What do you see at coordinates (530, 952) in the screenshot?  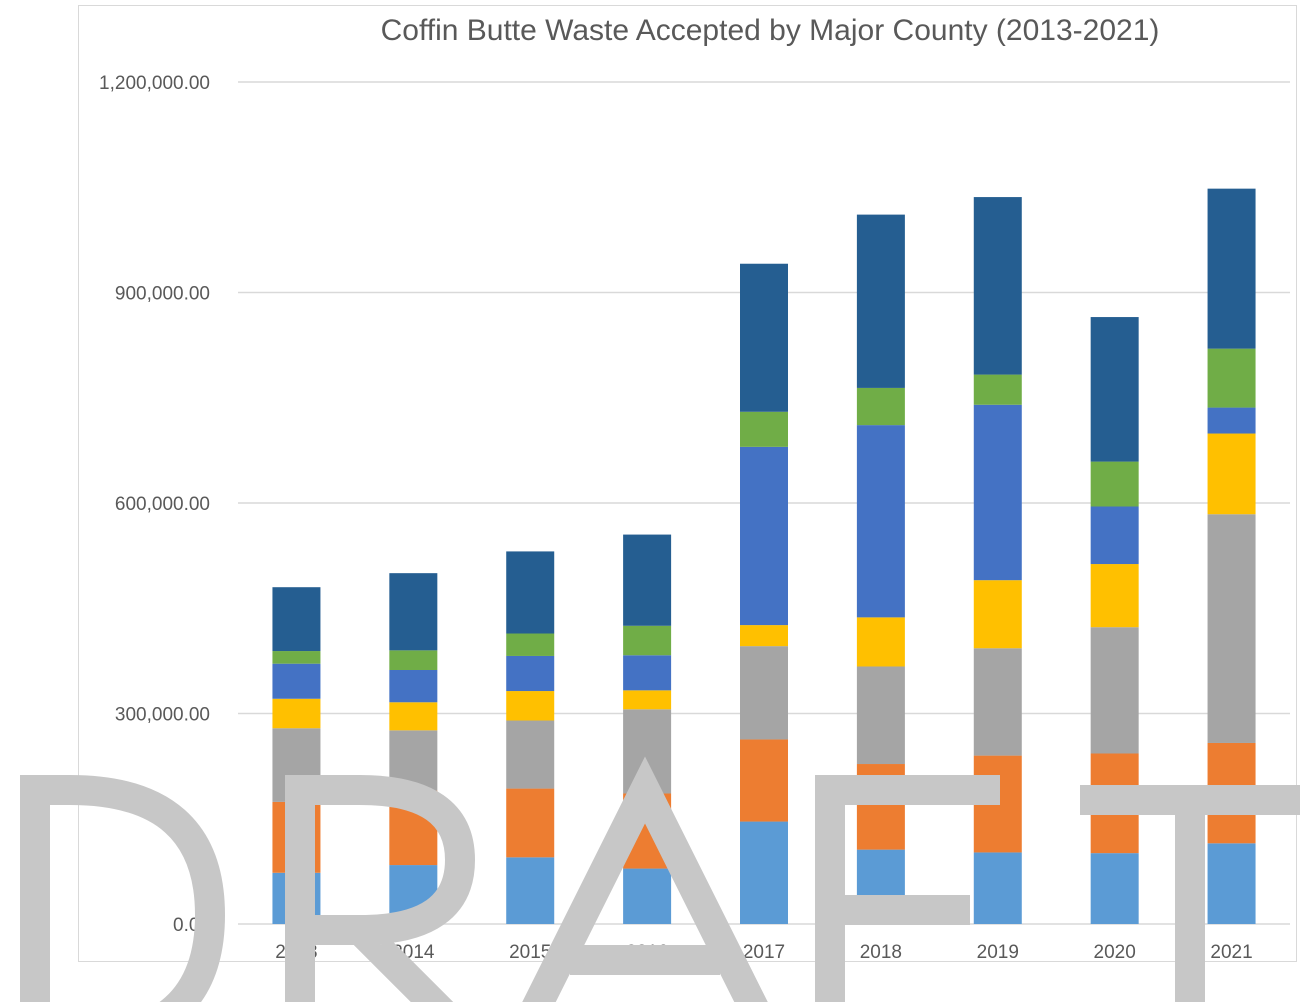 I see `x-tick-label: 2015` at bounding box center [530, 952].